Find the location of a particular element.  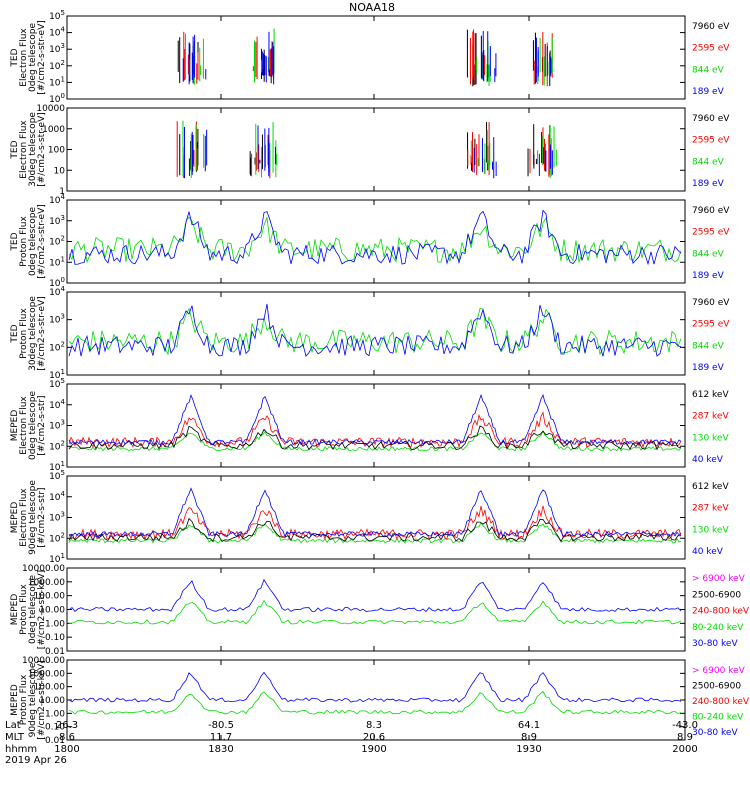

y-axis-label-line: 30deg telescope is located at coordinates (33, 149).